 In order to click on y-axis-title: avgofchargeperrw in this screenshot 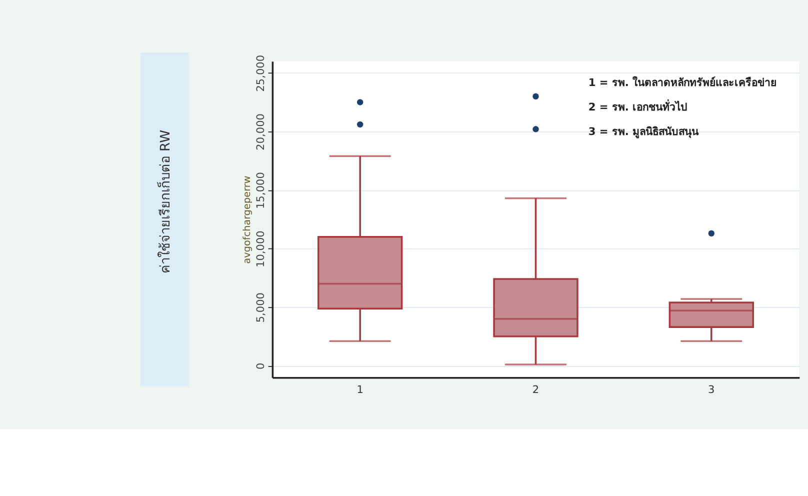, I will do `click(247, 220)`.